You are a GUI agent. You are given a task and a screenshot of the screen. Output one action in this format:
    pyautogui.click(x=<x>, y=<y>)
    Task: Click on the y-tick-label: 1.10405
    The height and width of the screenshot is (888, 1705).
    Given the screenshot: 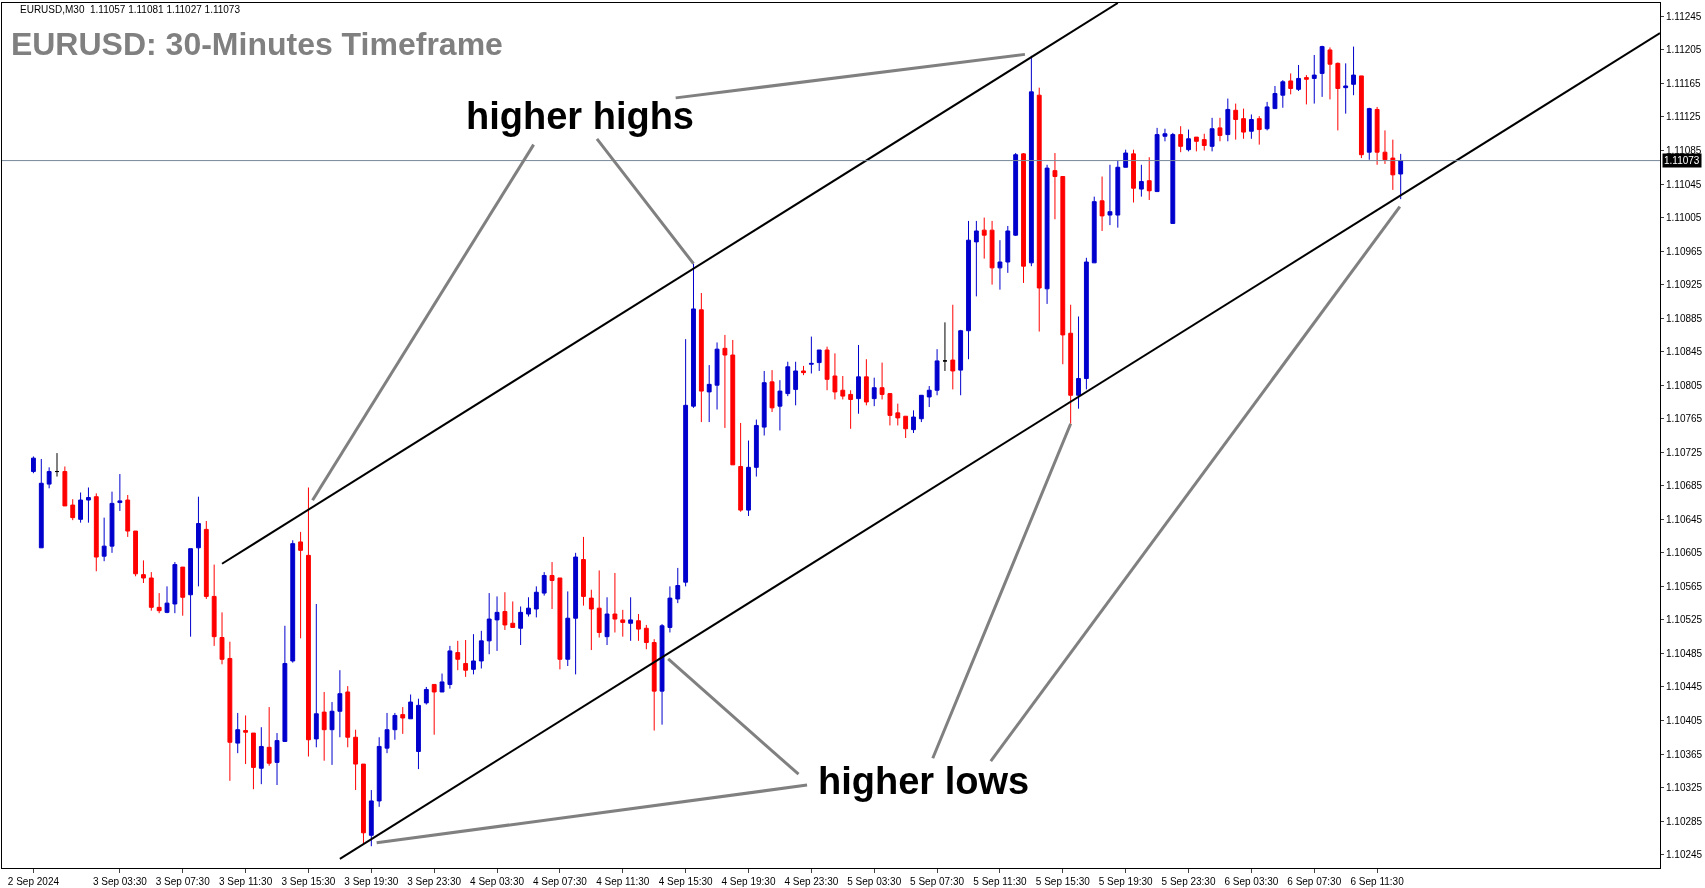 What is the action you would take?
    pyautogui.click(x=1684, y=720)
    